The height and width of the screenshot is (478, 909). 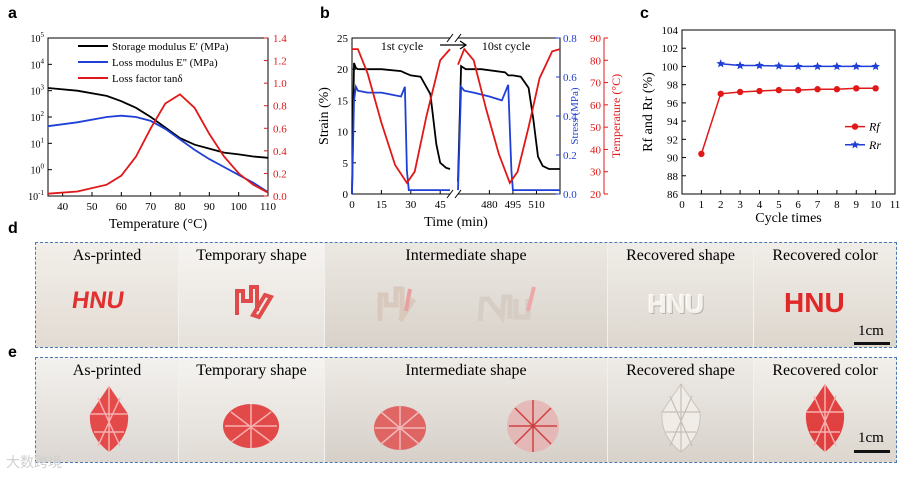 What do you see at coordinates (673, 104) in the screenshot?
I see `chart-c-y-tick-label: 96` at bounding box center [673, 104].